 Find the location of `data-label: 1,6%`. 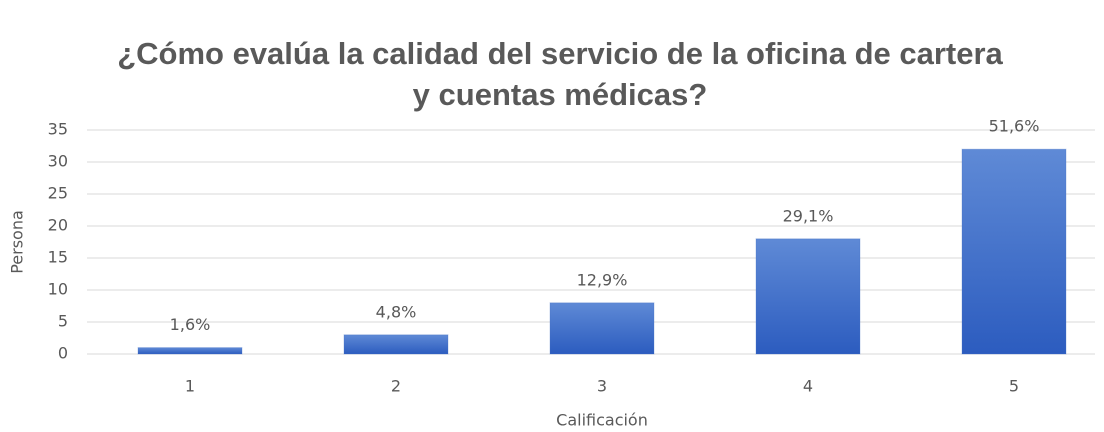

data-label: 1,6% is located at coordinates (190, 324).